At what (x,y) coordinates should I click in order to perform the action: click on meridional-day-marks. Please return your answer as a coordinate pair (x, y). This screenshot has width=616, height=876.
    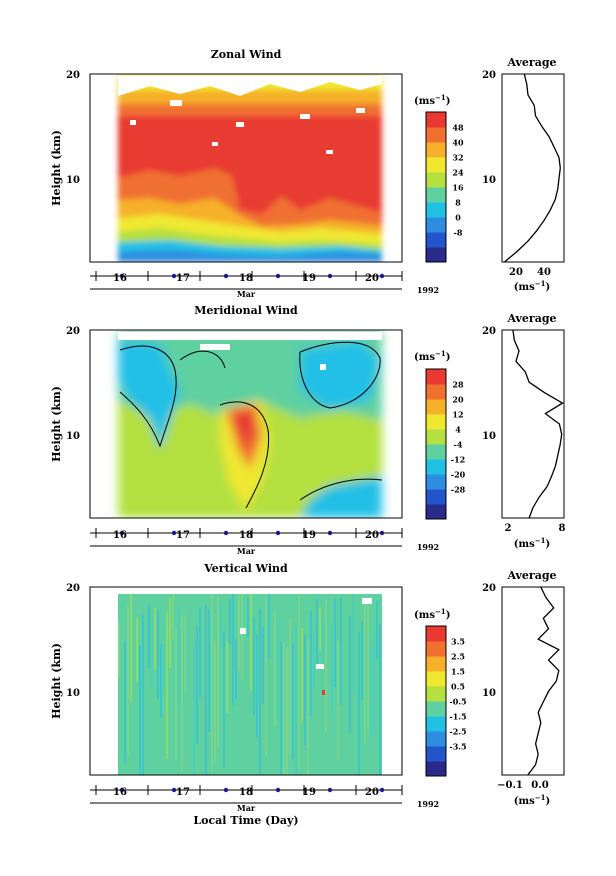
    Looking at the image, I should click on (249, 533).